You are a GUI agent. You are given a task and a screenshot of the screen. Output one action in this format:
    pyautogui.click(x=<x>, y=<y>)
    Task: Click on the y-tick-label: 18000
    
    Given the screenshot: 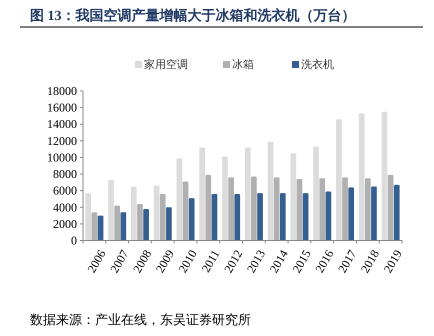 What is the action you would take?
    pyautogui.click(x=62, y=91)
    